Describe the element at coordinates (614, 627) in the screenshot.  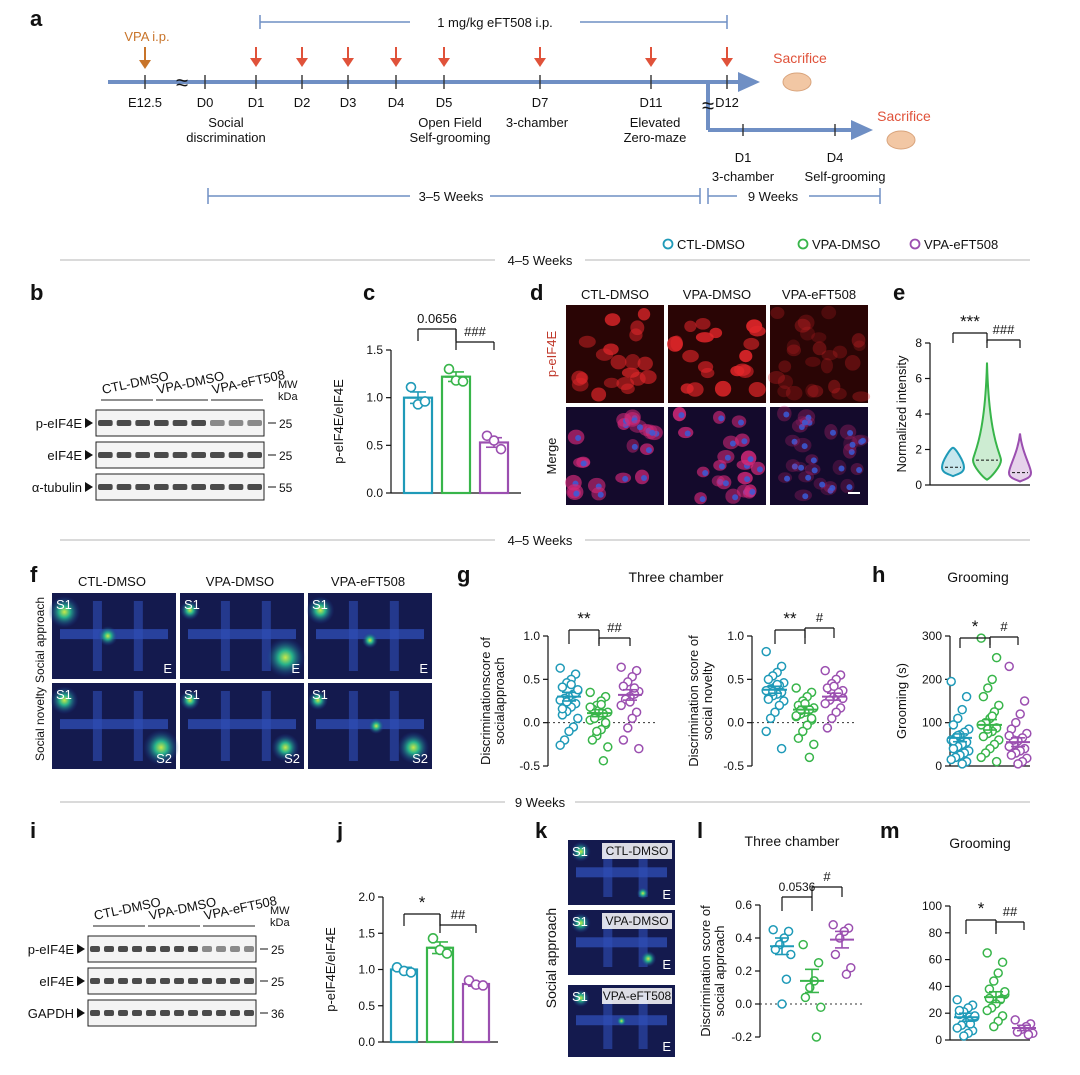
I see `sig-g1-2-label: ##` at that location.